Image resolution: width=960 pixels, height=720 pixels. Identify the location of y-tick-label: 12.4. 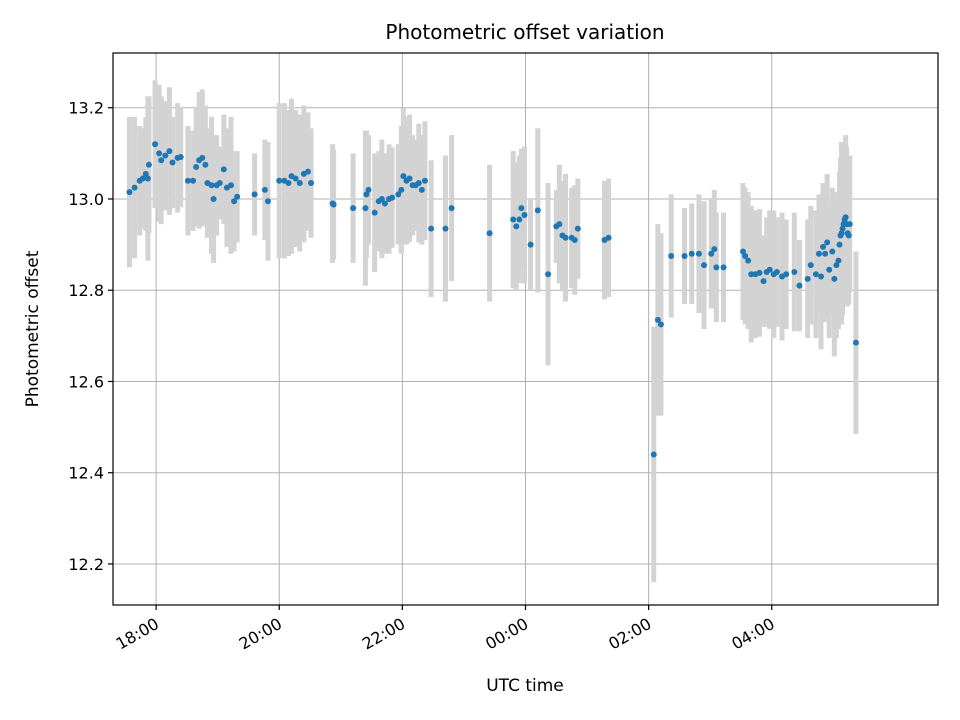
(86, 473).